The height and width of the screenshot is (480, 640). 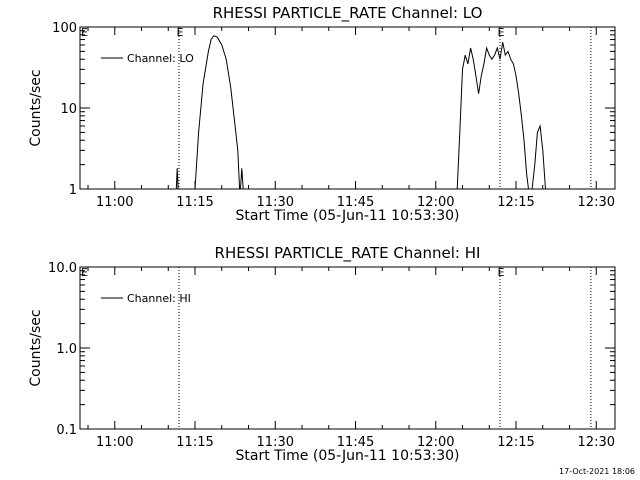 I want to click on y-tick-label: 1.0, so click(x=66, y=349).